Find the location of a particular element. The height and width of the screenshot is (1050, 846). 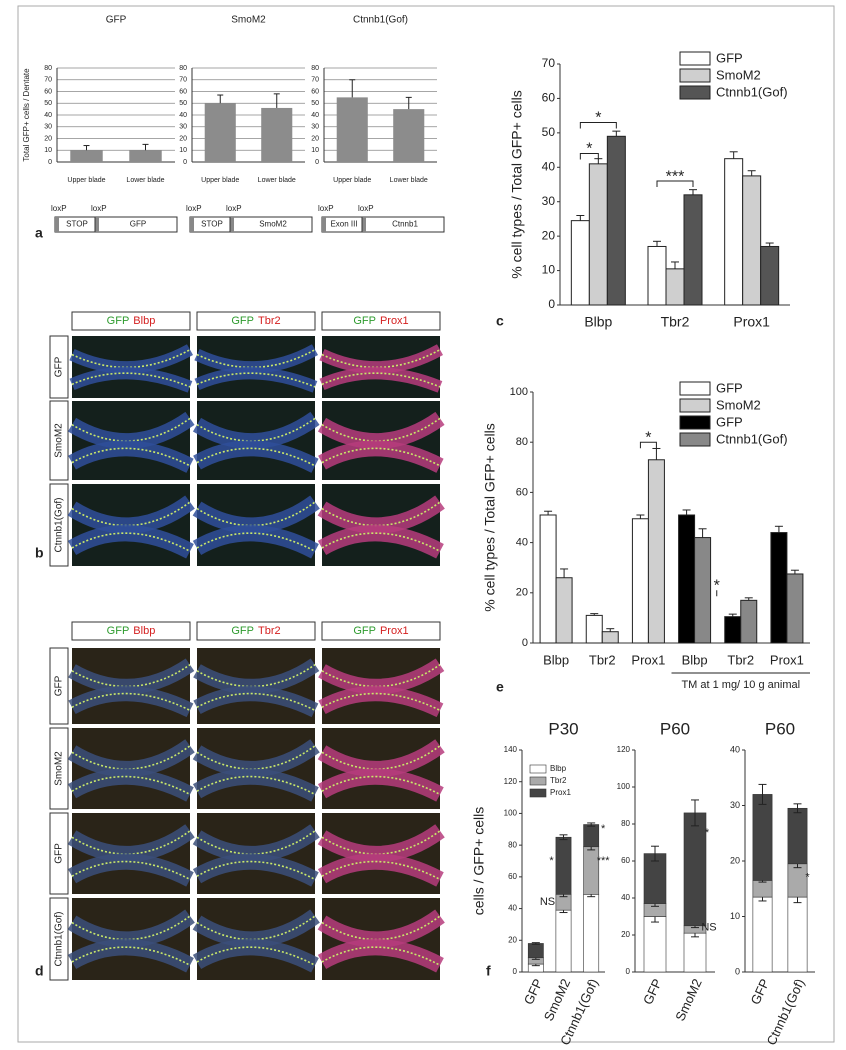

x-tick-label: SmoM2 is located at coordinates (688, 999).